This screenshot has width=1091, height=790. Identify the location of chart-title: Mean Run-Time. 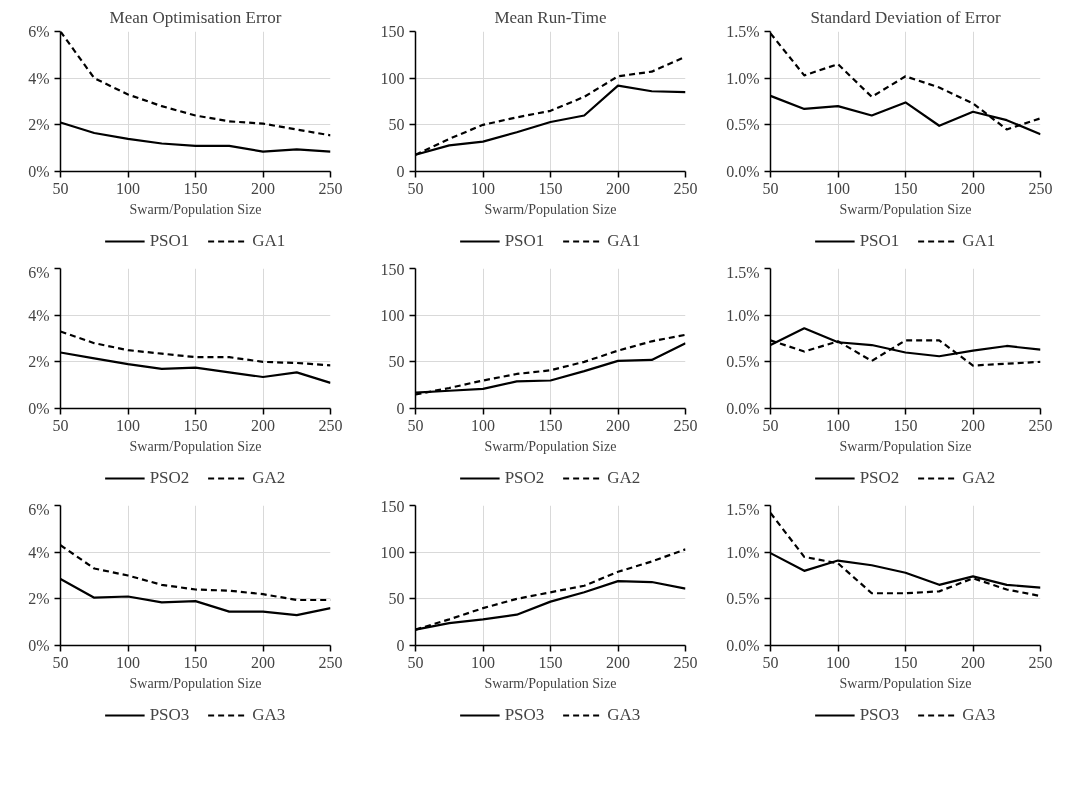
(550, 17).